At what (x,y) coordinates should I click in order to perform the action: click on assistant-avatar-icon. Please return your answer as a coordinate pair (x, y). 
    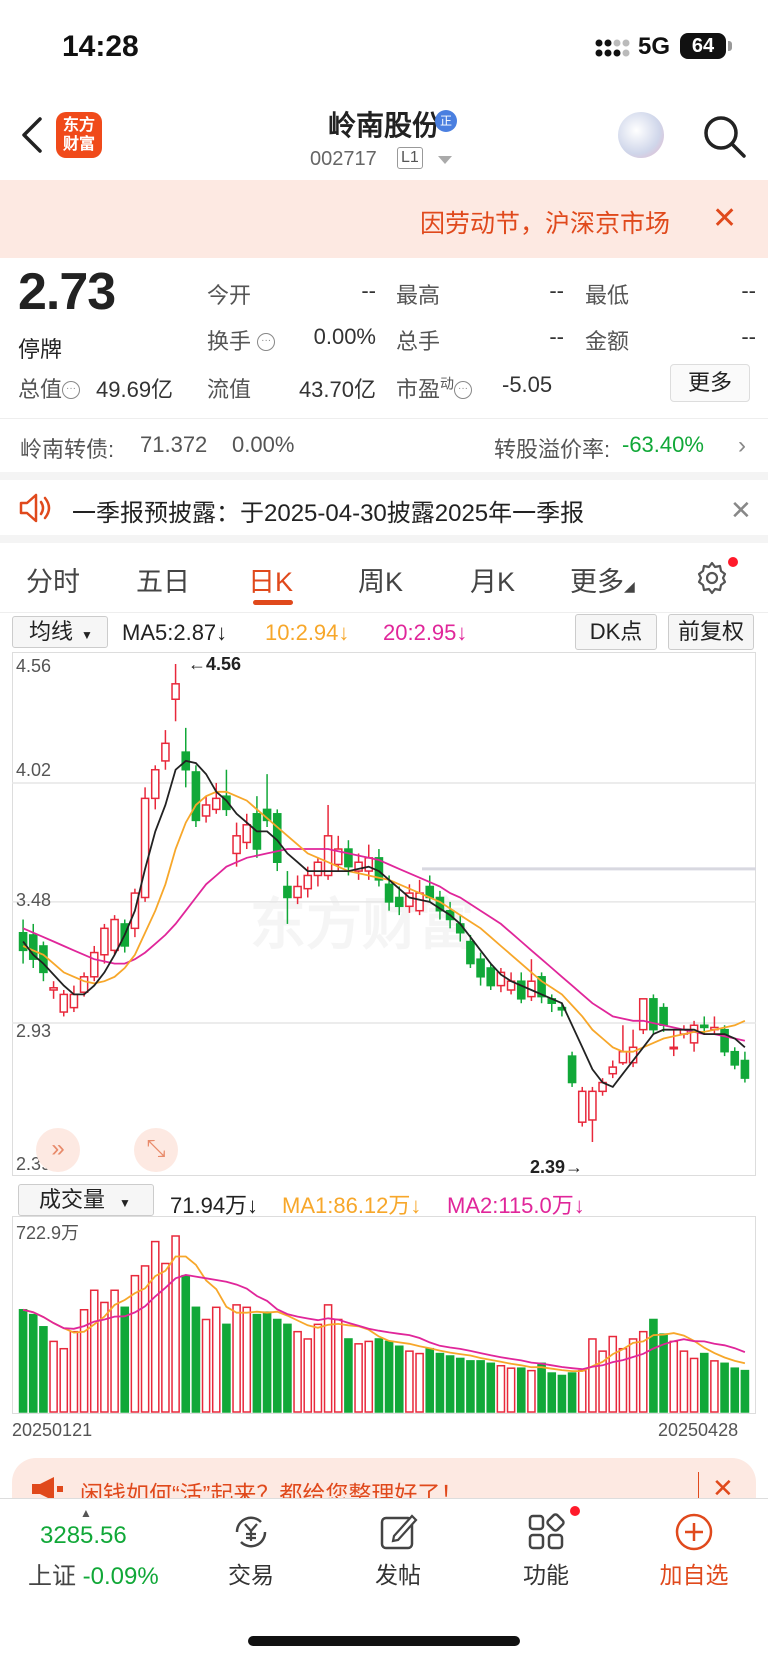
    Looking at the image, I should click on (641, 135).